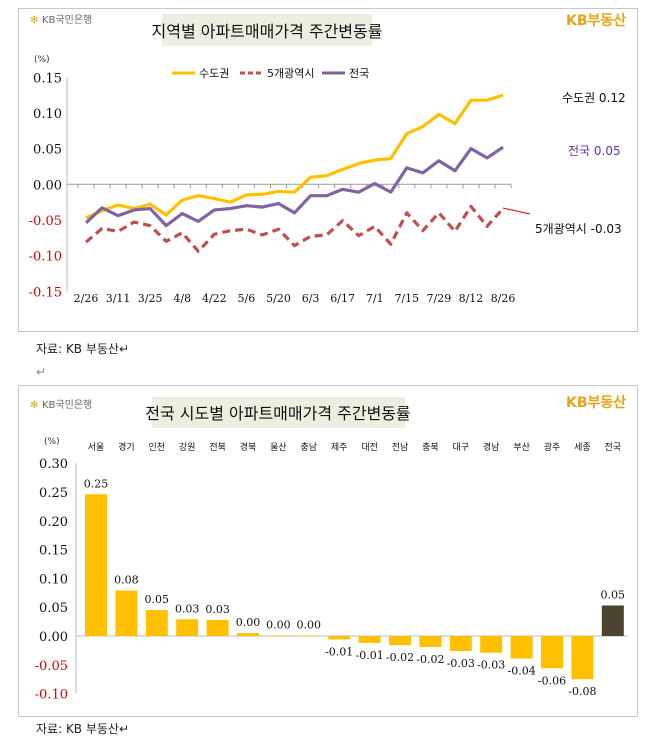  Describe the element at coordinates (214, 298) in the screenshot. I see `x-tick-label: 4/22` at that location.